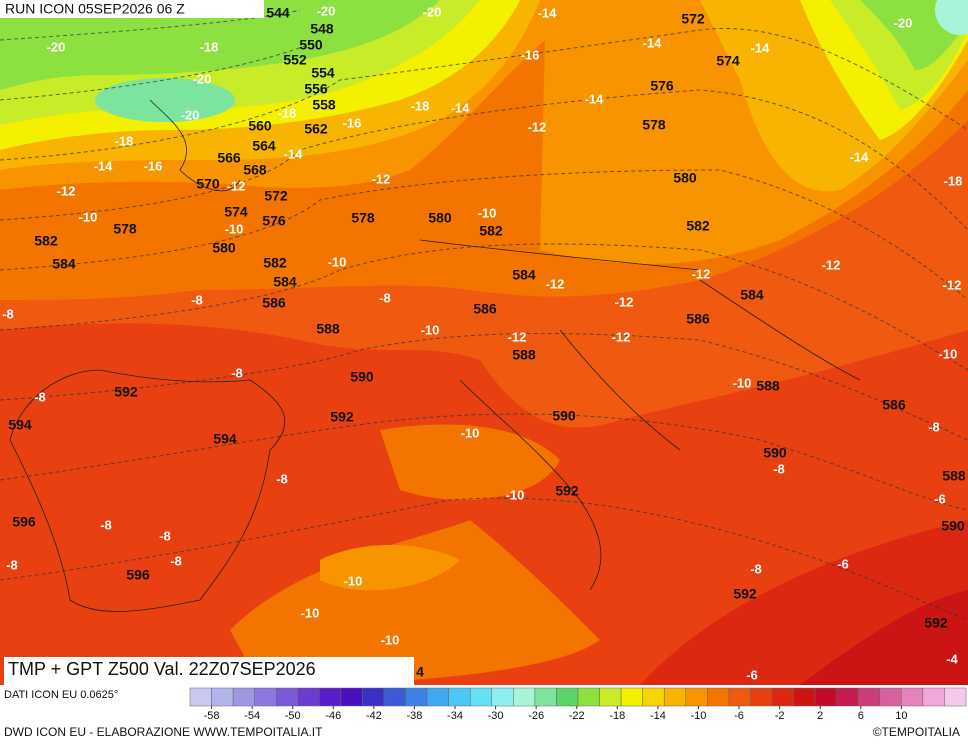  I want to click on colorbar-tick-label: 10, so click(901, 716).